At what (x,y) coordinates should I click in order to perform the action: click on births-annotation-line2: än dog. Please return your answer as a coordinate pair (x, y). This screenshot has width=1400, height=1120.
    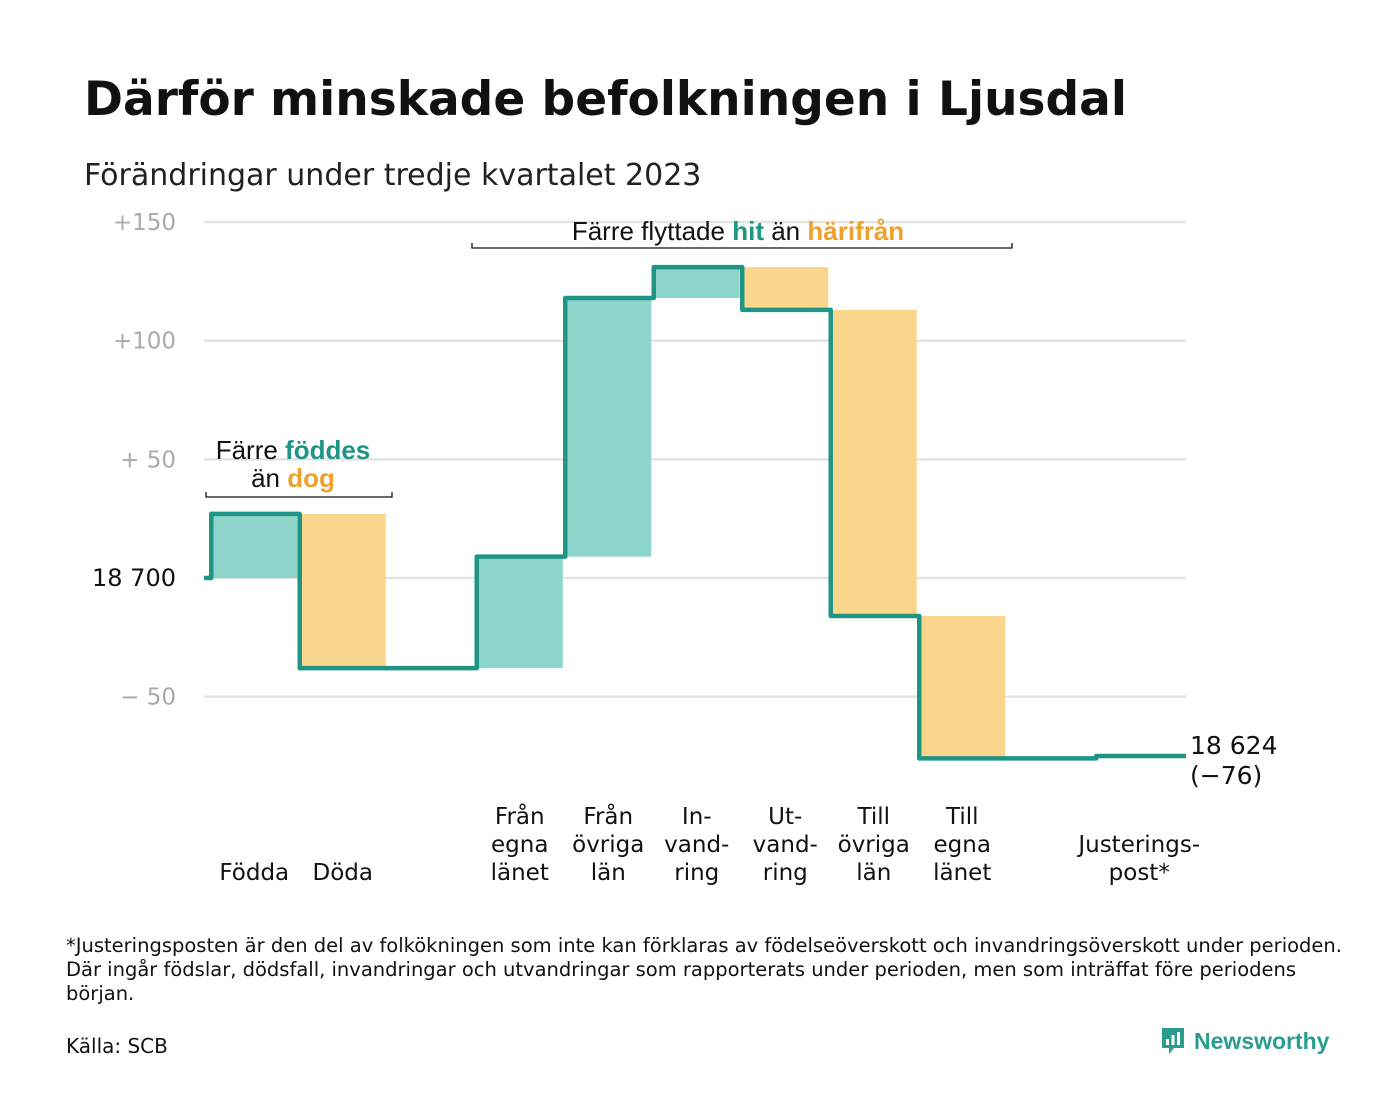
    Looking at the image, I should click on (293, 478).